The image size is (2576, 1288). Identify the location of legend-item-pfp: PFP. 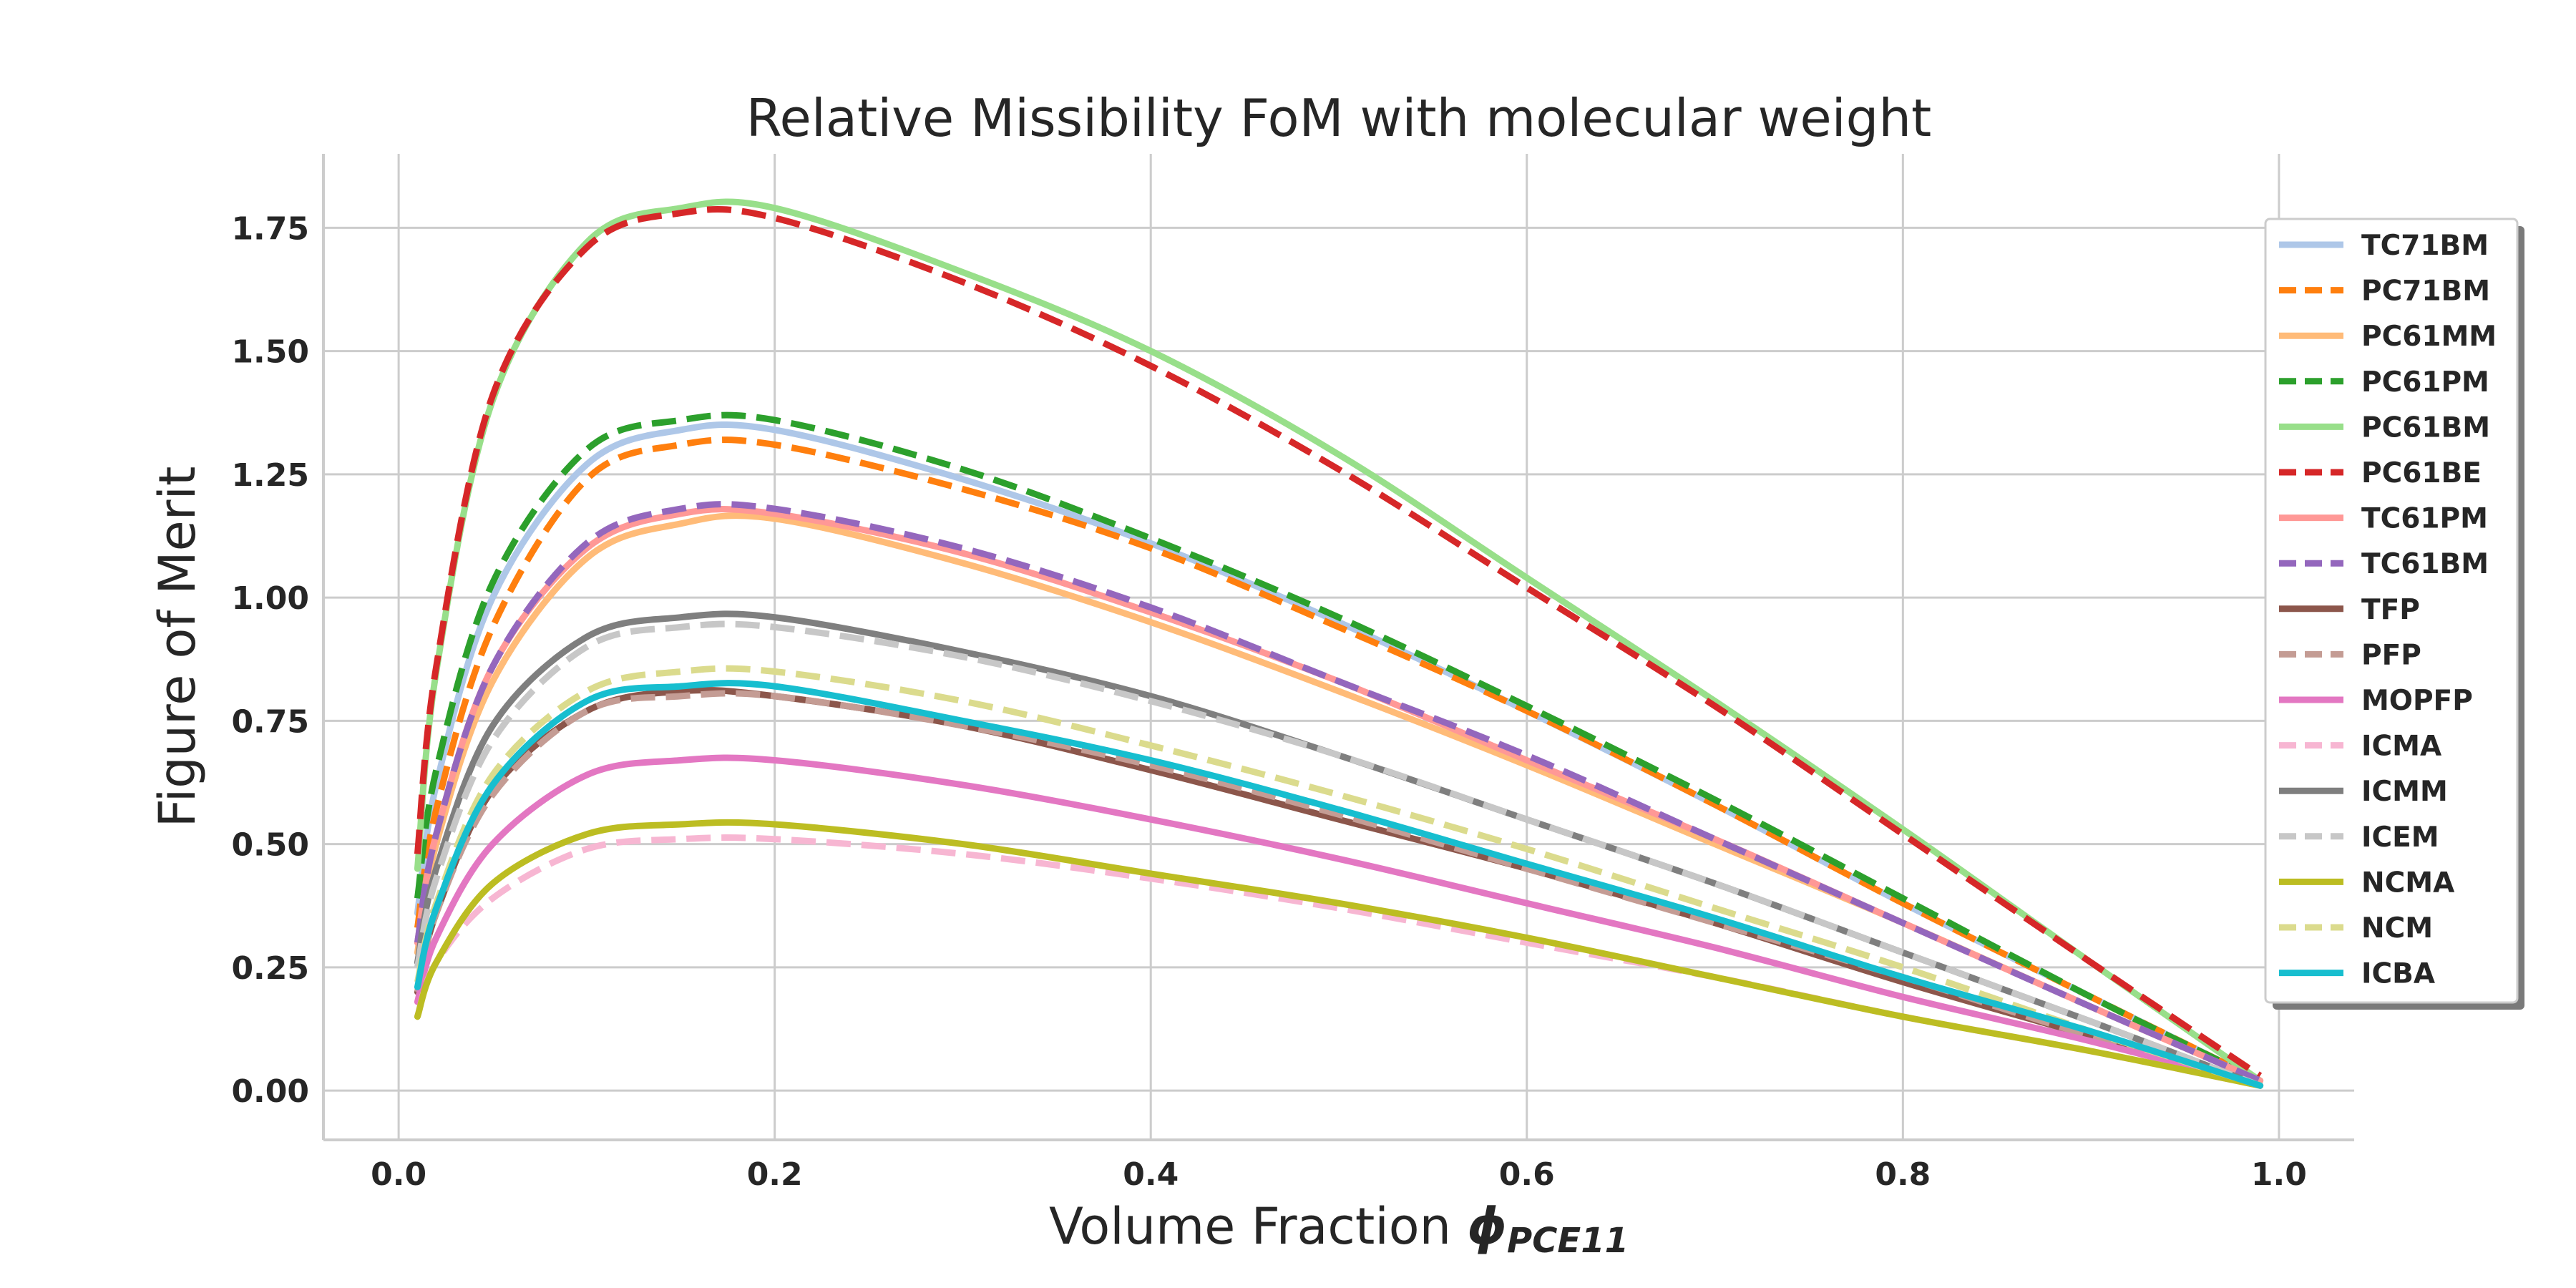
(2350, 655).